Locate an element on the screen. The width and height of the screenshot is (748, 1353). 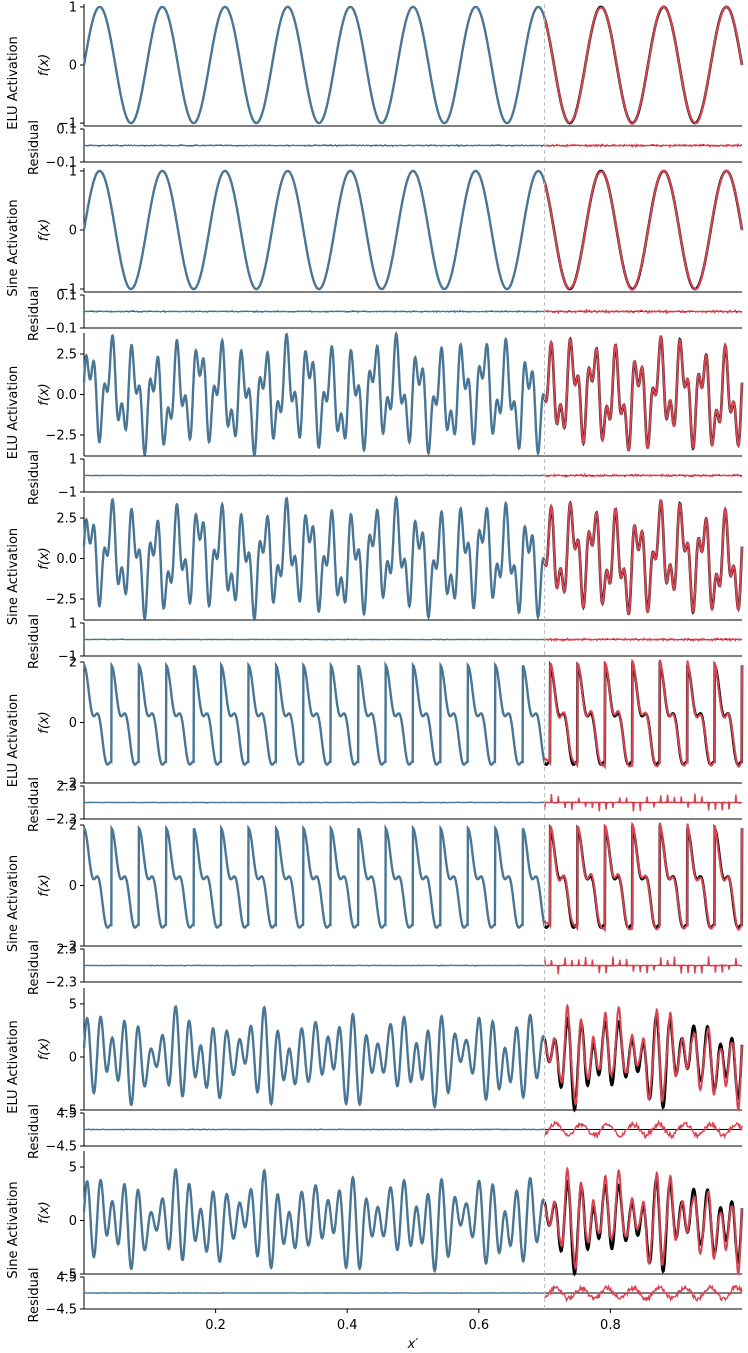
x-tick-label: 0.2 is located at coordinates (215, 1325).